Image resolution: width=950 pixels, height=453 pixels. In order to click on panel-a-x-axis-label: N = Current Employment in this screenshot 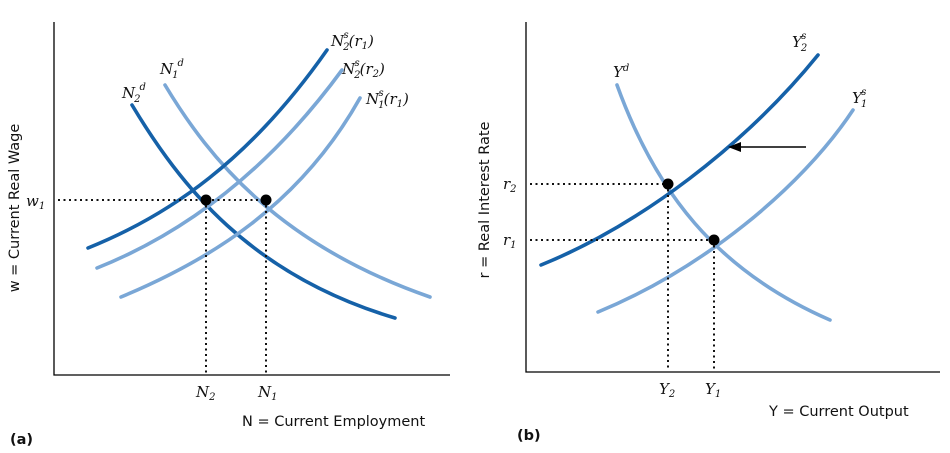, I will do `click(333, 422)`.